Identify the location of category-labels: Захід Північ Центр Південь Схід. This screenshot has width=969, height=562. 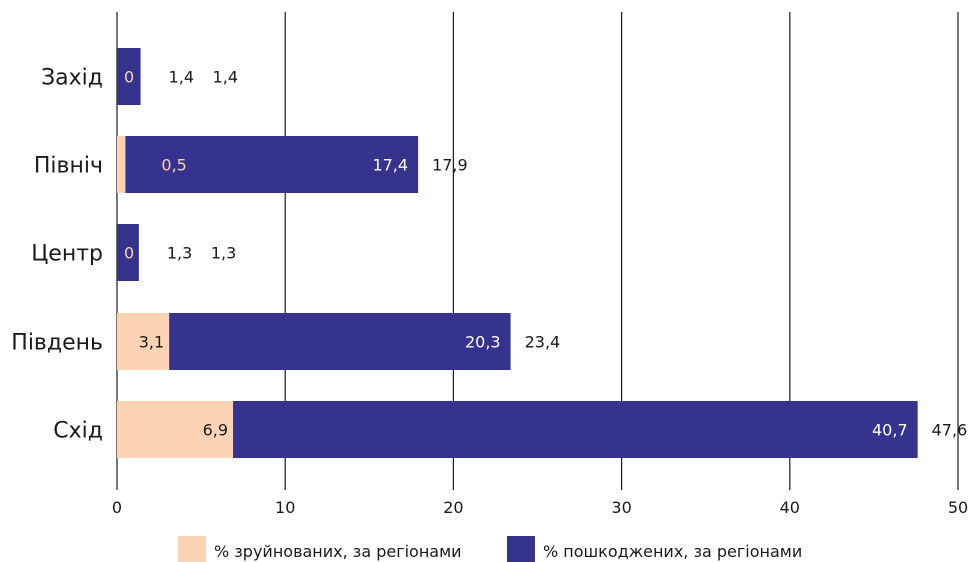
(57, 255).